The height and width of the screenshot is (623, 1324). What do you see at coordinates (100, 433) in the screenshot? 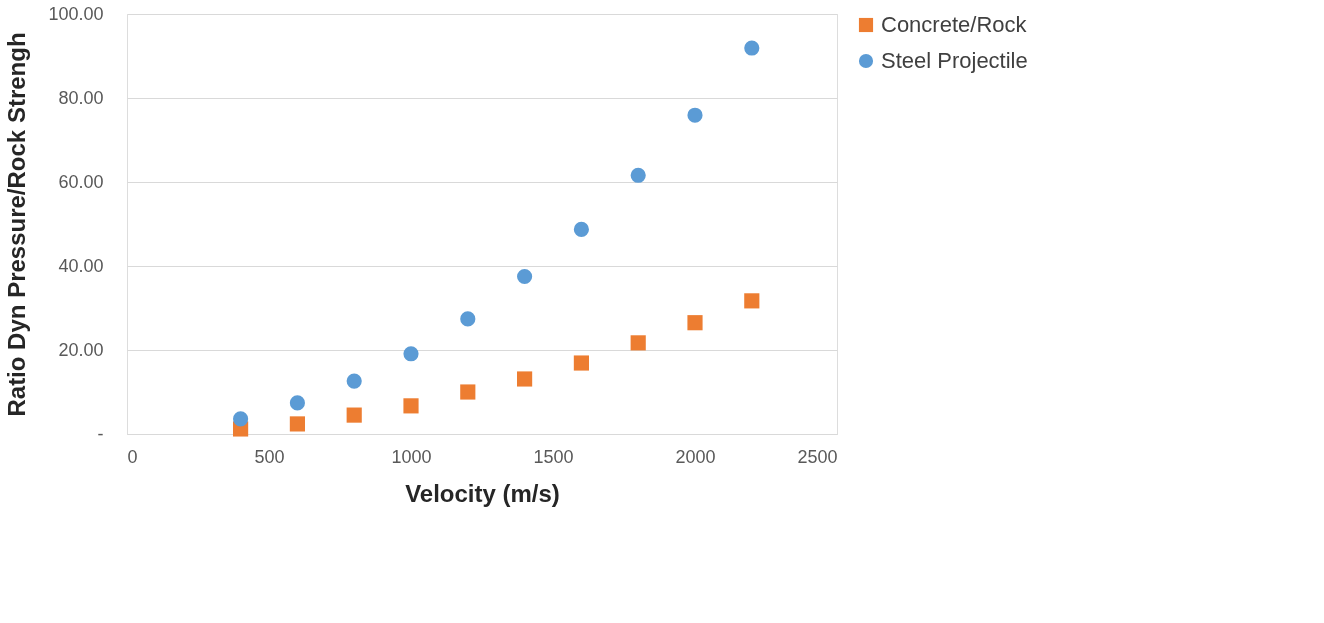
I see `y-tick-label: -` at bounding box center [100, 433].